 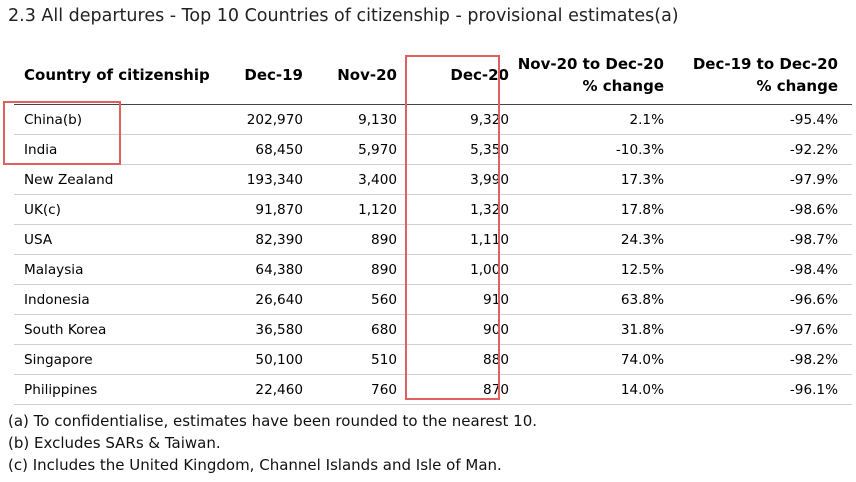 What do you see at coordinates (114, 443) in the screenshot?
I see `footnote-b: (b) Excludes SARs & Taiwan.` at bounding box center [114, 443].